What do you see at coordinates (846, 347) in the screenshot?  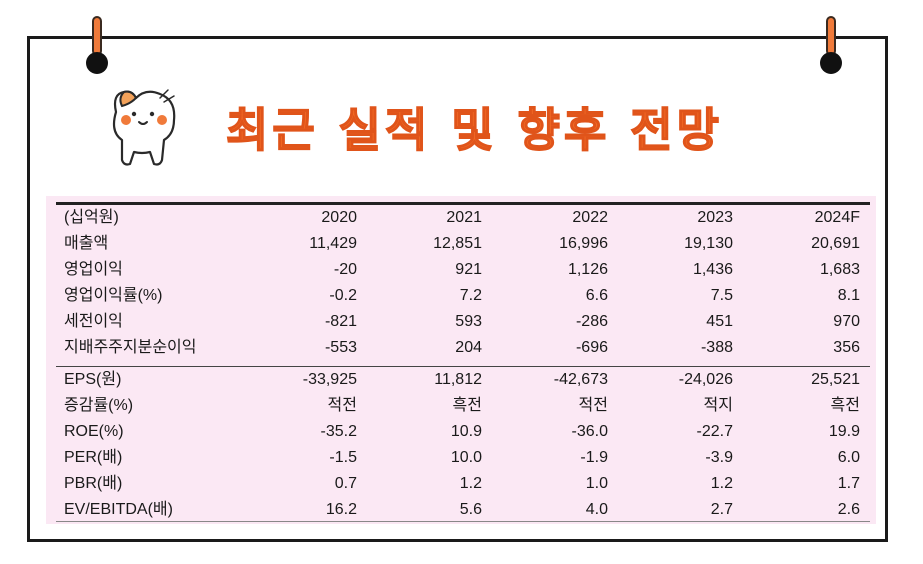 I see `table-cell: 356` at bounding box center [846, 347].